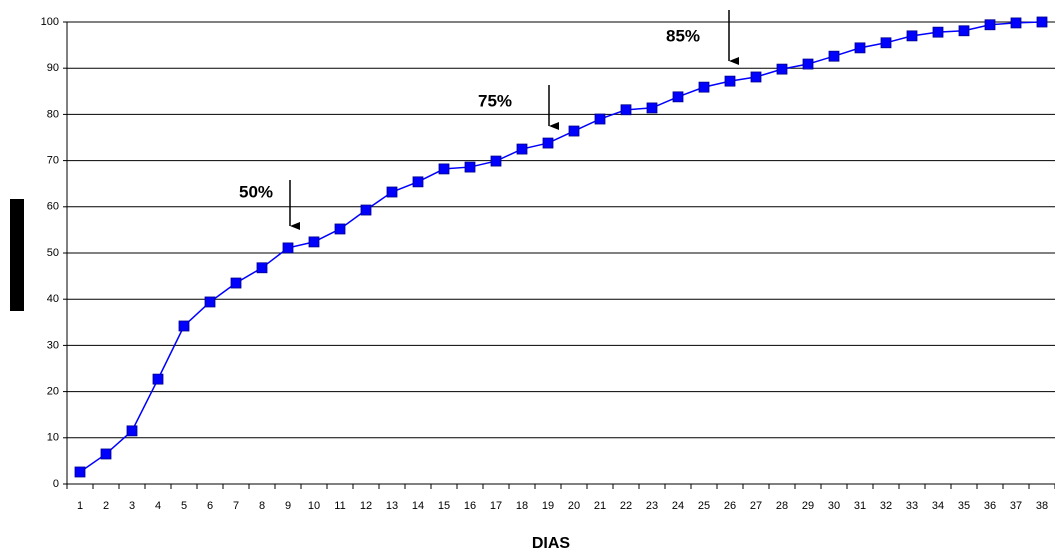  What do you see at coordinates (704, 506) in the screenshot?
I see `x-tick-label: 25` at bounding box center [704, 506].